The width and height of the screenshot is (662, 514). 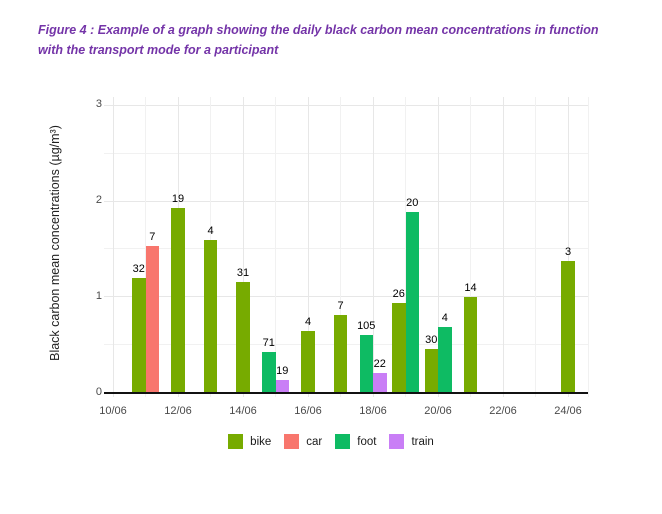 What do you see at coordinates (243, 273) in the screenshot?
I see `bar-value-label: 31` at bounding box center [243, 273].